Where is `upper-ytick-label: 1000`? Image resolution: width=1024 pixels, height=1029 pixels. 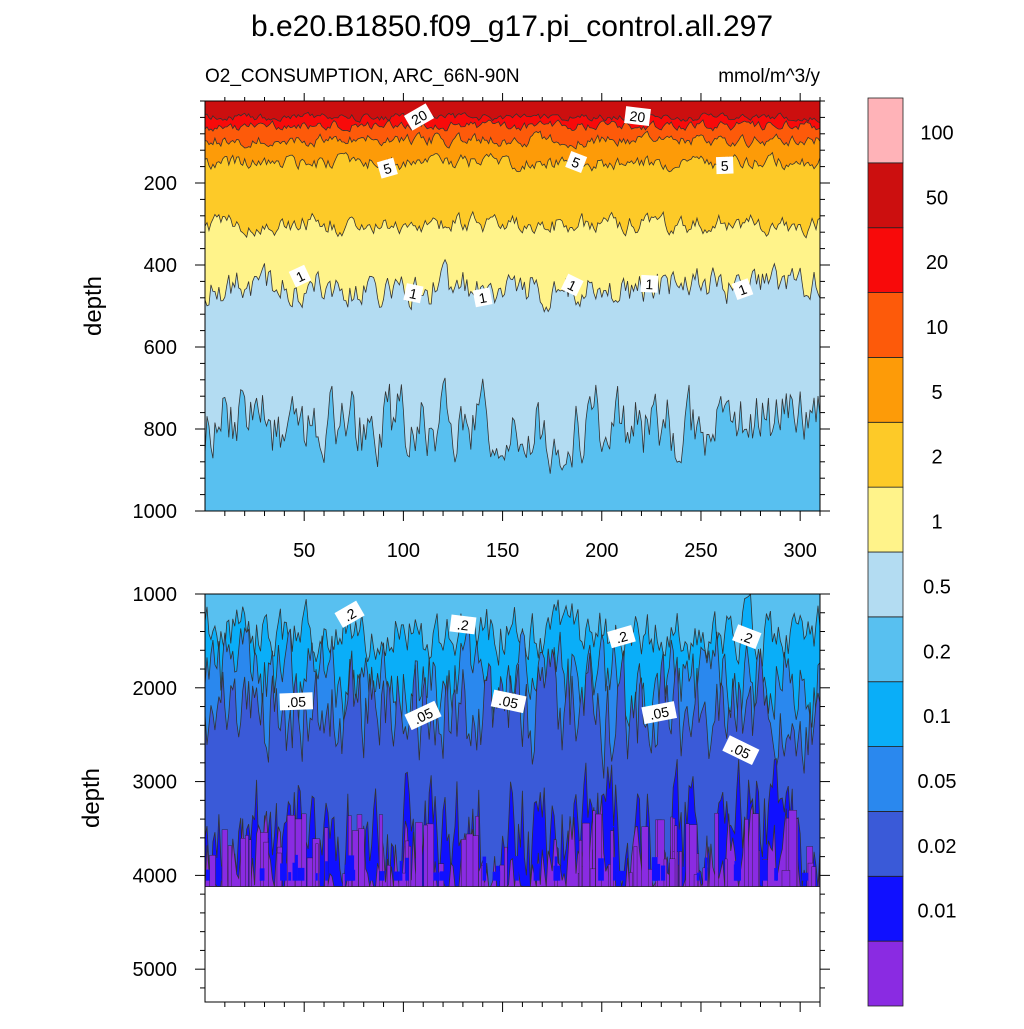 upper-ytick-label: 1000 is located at coordinates (155, 512).